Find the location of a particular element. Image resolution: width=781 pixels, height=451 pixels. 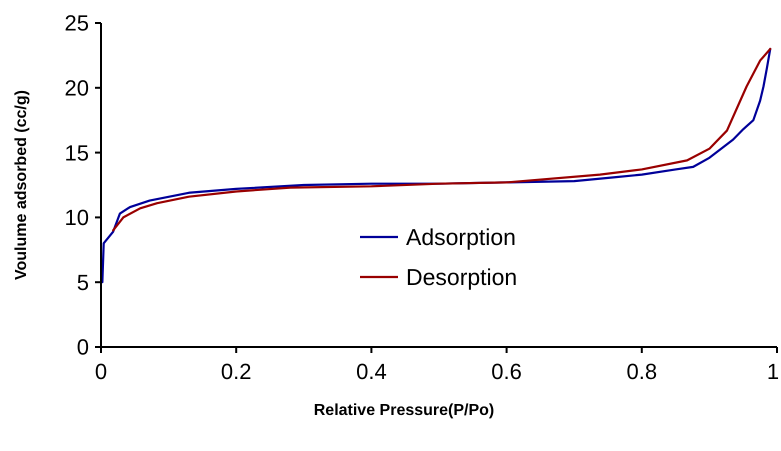

legend-label: Desorption is located at coordinates (462, 277).